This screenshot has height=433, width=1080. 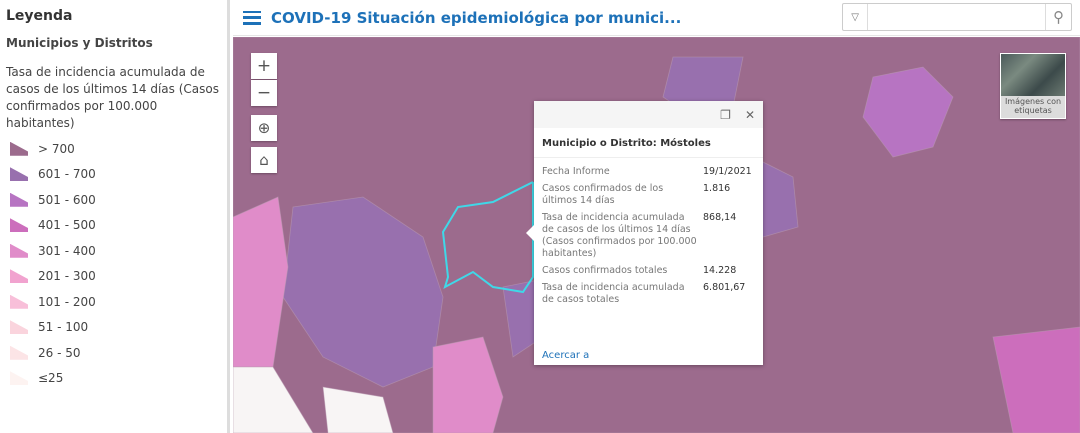 I want to click on attribute-label: Casos confirmados totales, so click(x=605, y=270).